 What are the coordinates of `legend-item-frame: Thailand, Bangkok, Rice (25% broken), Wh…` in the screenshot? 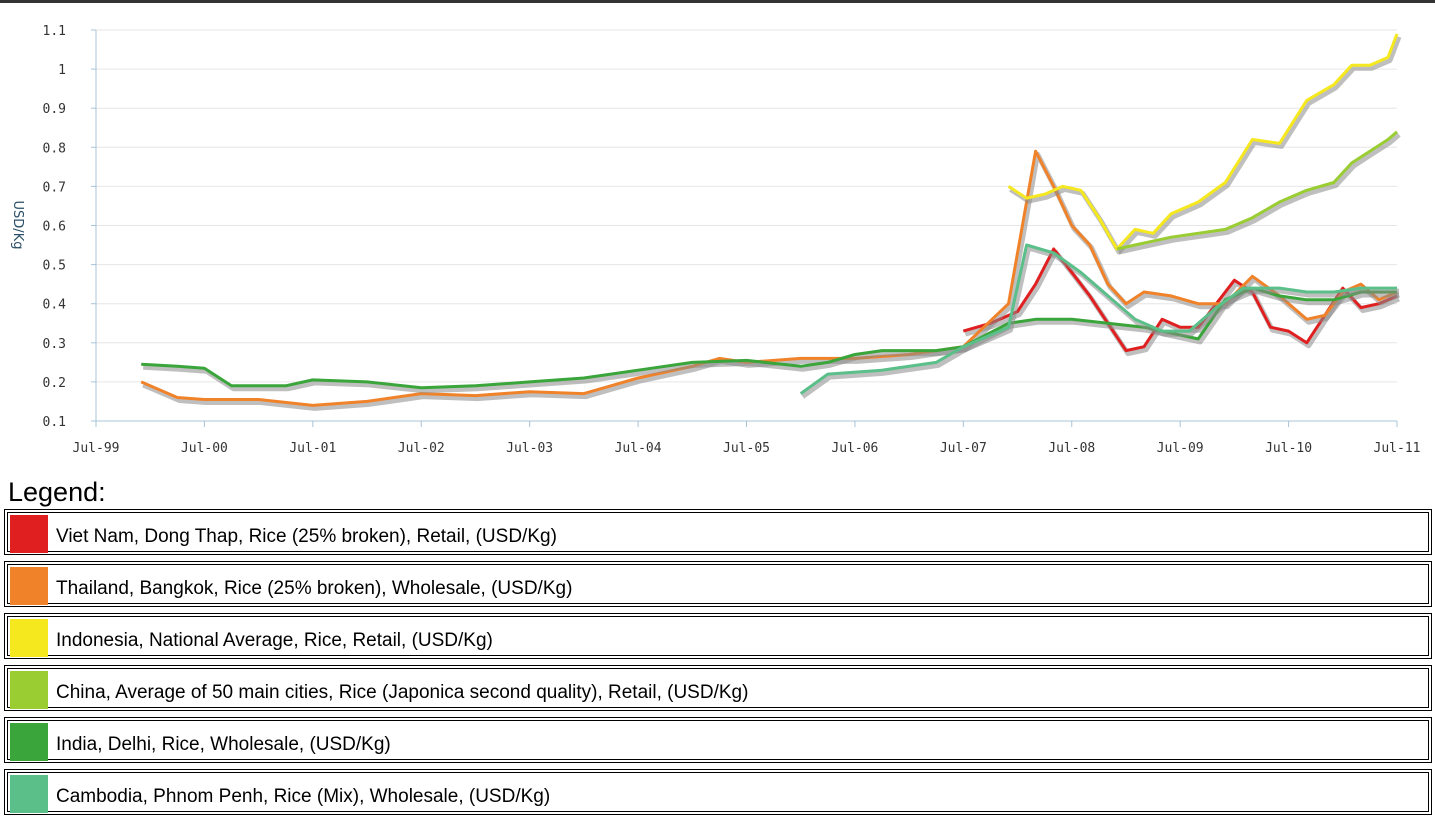 It's located at (718, 584).